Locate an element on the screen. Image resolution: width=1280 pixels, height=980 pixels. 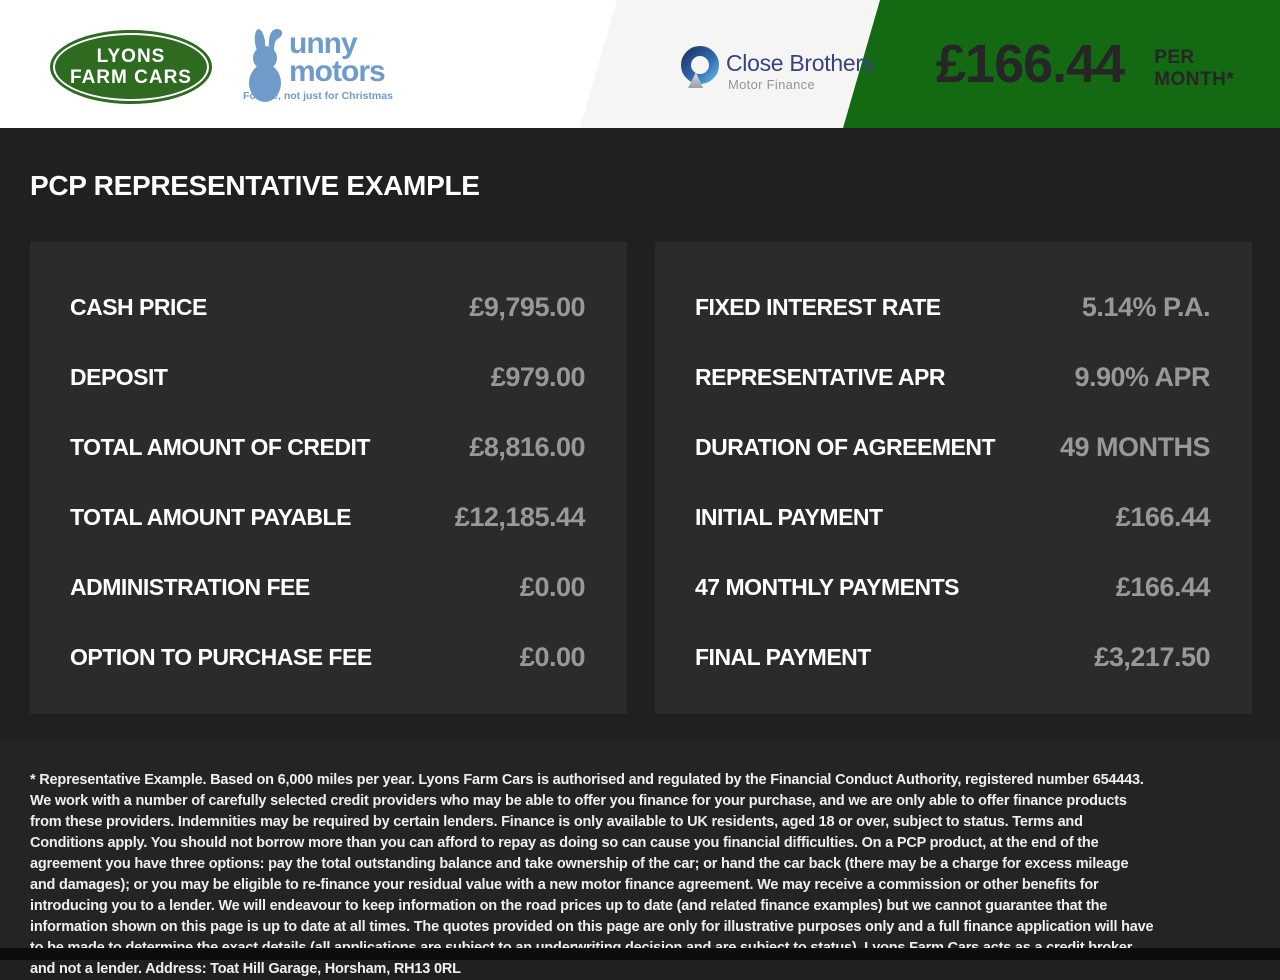
table-row: REPRESENTATIVE APR 9.90% APR is located at coordinates (952, 377).